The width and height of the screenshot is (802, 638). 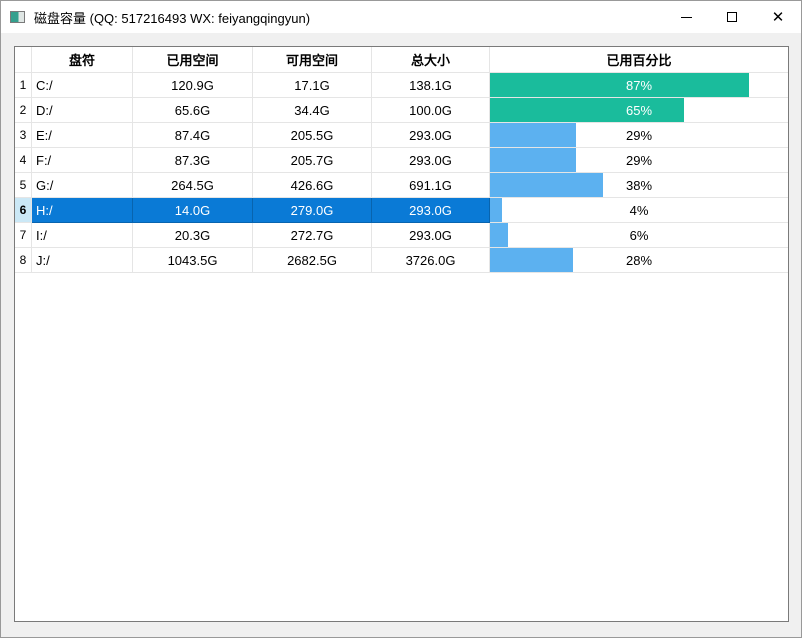 I want to click on close-button: ✕, so click(x=778, y=17).